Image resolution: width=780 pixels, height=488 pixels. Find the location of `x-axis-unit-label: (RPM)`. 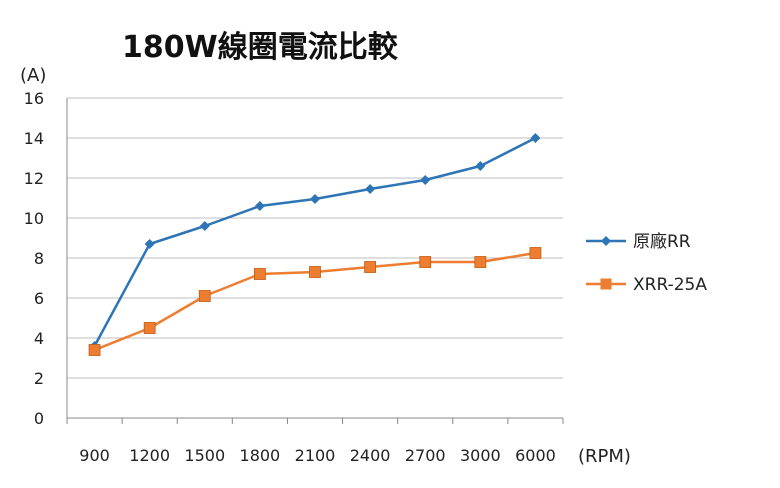

x-axis-unit-label: (RPM) is located at coordinates (604, 456).